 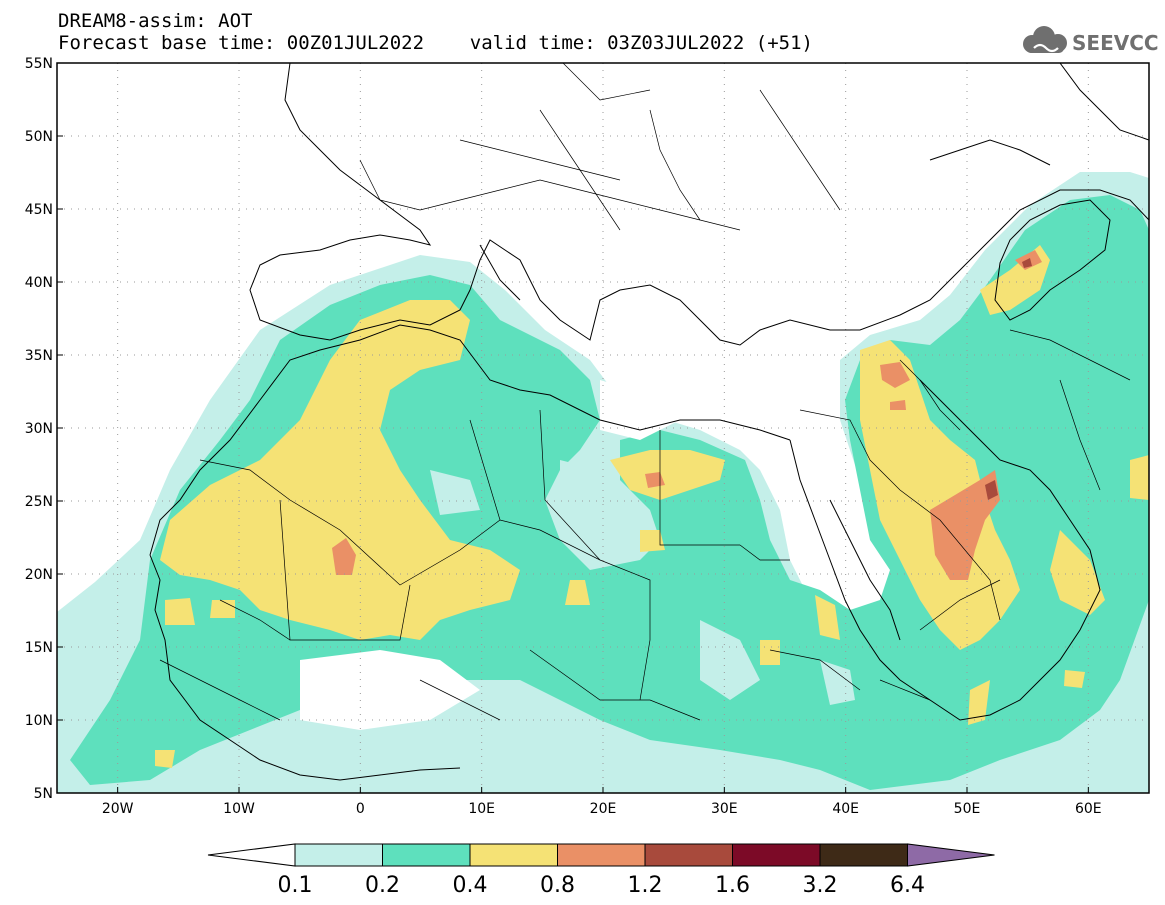 What do you see at coordinates (43, 794) in the screenshot?
I see `lat-tick-label: 5N` at bounding box center [43, 794].